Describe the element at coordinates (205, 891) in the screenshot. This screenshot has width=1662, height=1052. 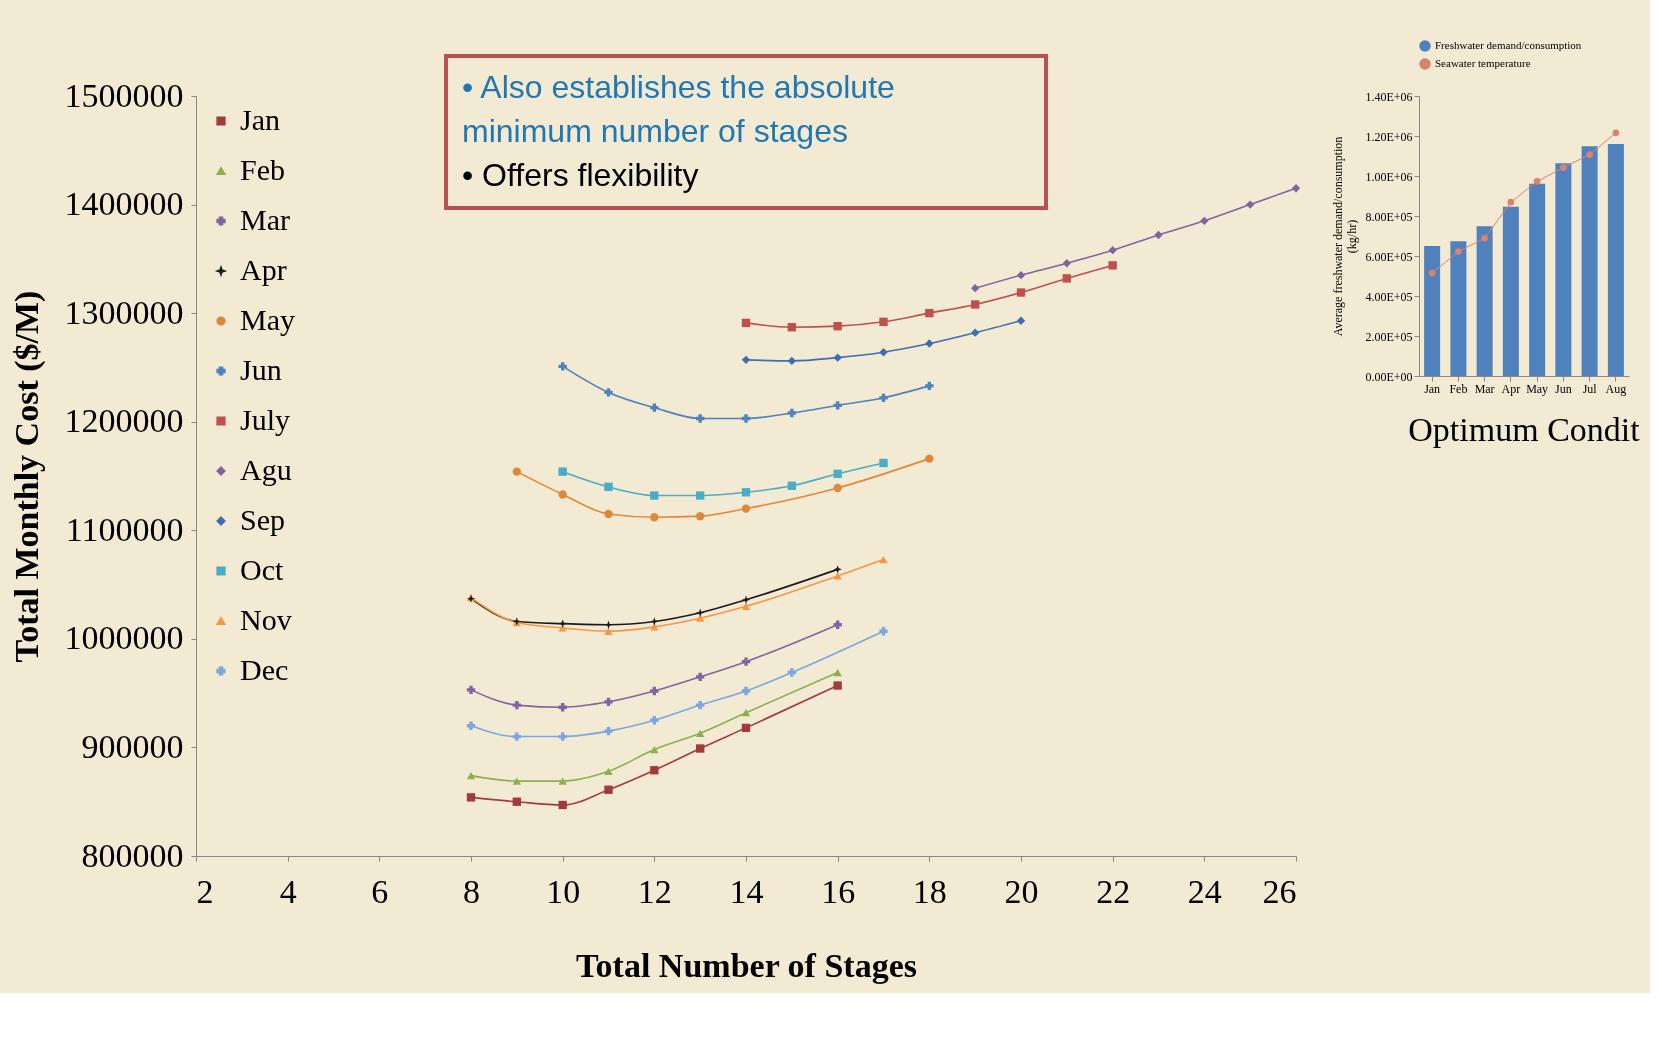
I see `x-tick-label: 2` at that location.